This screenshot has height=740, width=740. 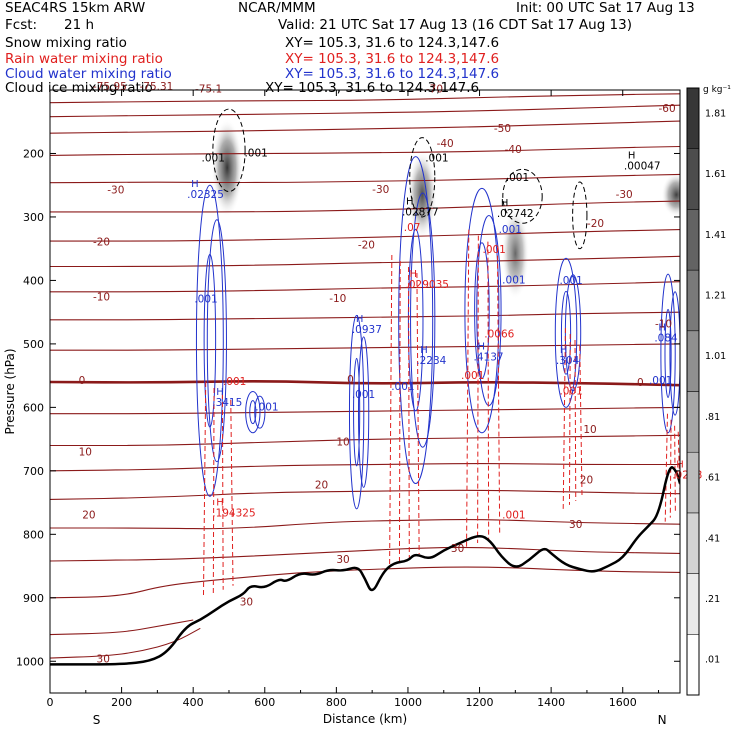 What do you see at coordinates (505, 203) in the screenshot?
I see `snow-high-marker-4: H` at bounding box center [505, 203].